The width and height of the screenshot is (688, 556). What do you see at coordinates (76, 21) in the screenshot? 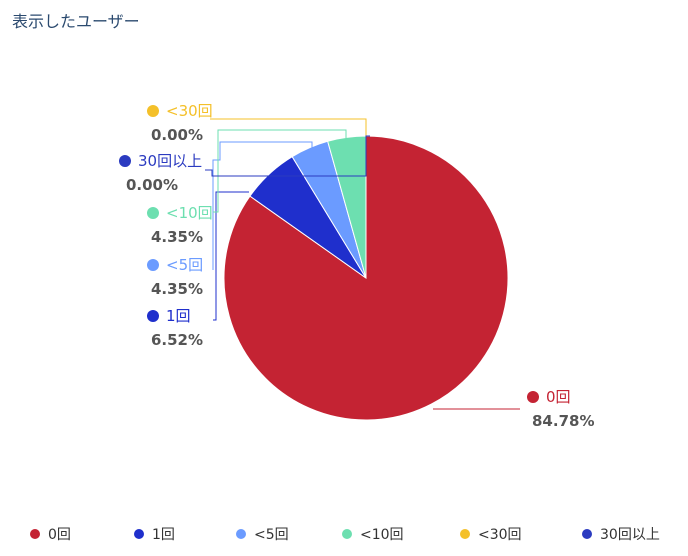
I see `chart-title: 表示したユーザー` at bounding box center [76, 21].